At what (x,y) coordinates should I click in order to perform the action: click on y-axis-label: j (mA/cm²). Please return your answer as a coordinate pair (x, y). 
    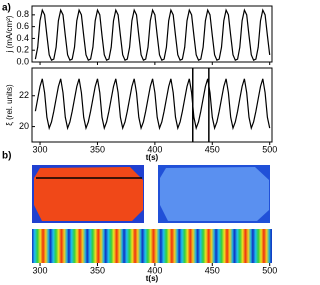
    Looking at the image, I should click on (9, 34).